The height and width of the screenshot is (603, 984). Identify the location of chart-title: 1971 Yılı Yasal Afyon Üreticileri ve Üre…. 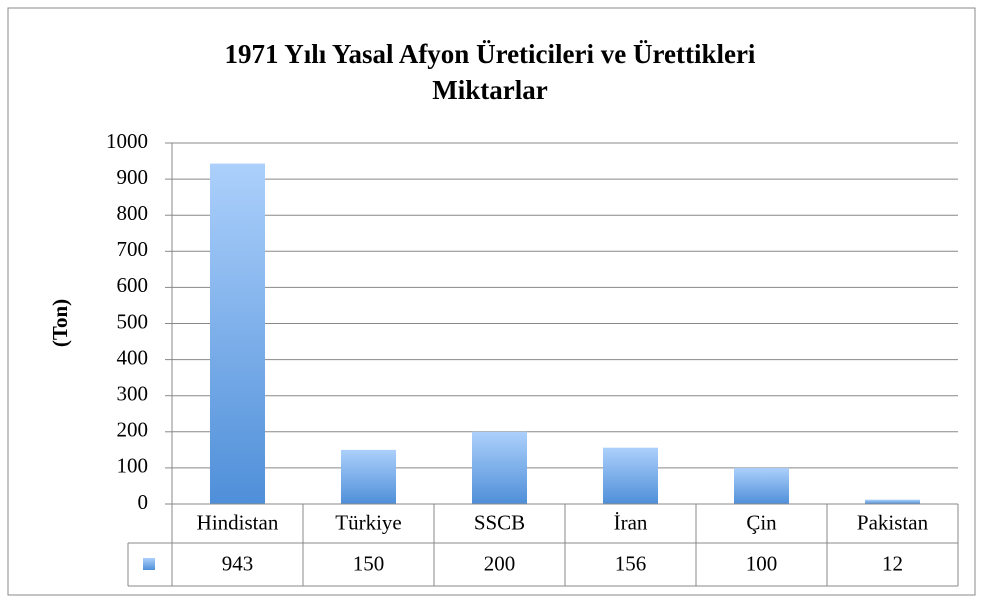
(490, 72).